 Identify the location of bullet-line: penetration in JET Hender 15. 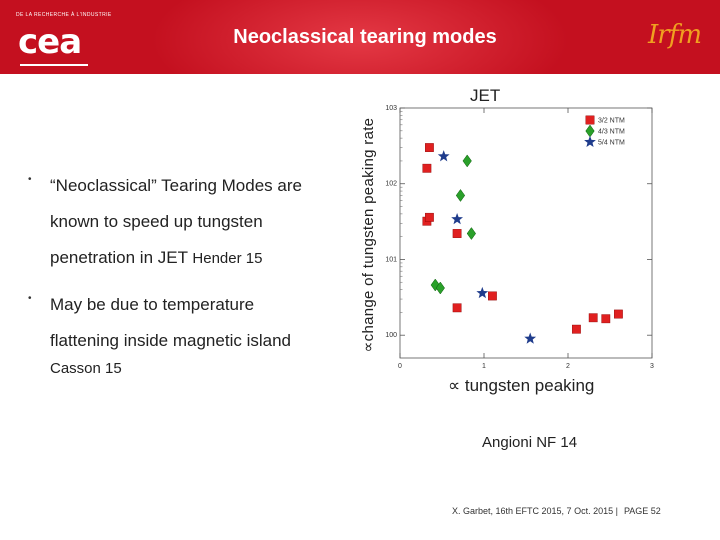
(202, 258).